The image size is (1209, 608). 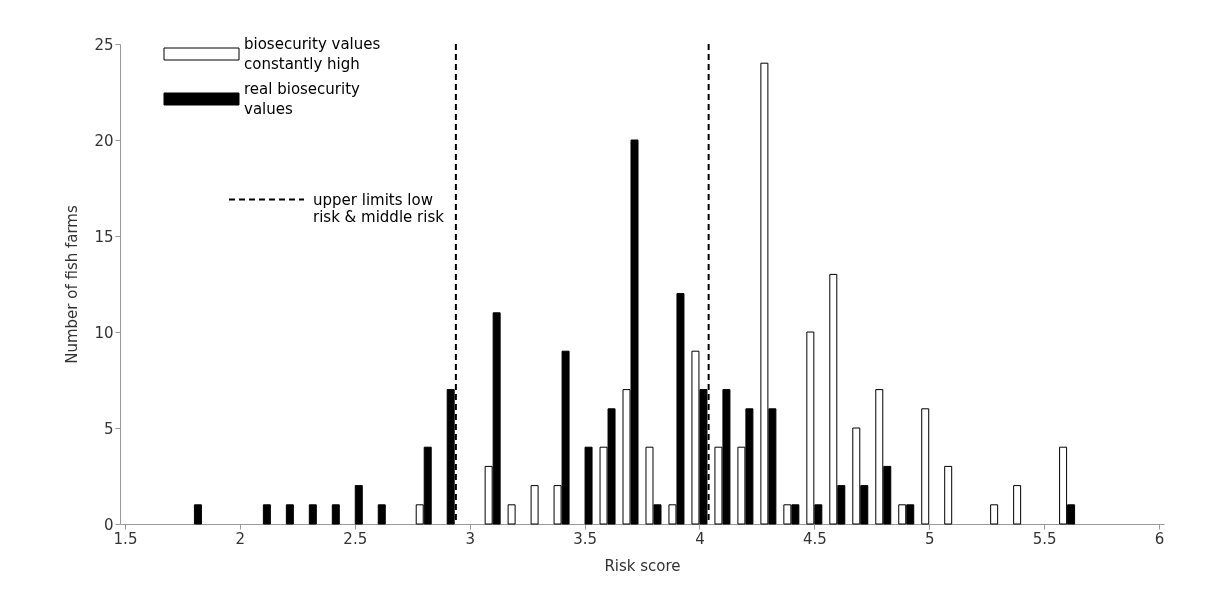 What do you see at coordinates (104, 236) in the screenshot?
I see `y-tick-label: 15` at bounding box center [104, 236].